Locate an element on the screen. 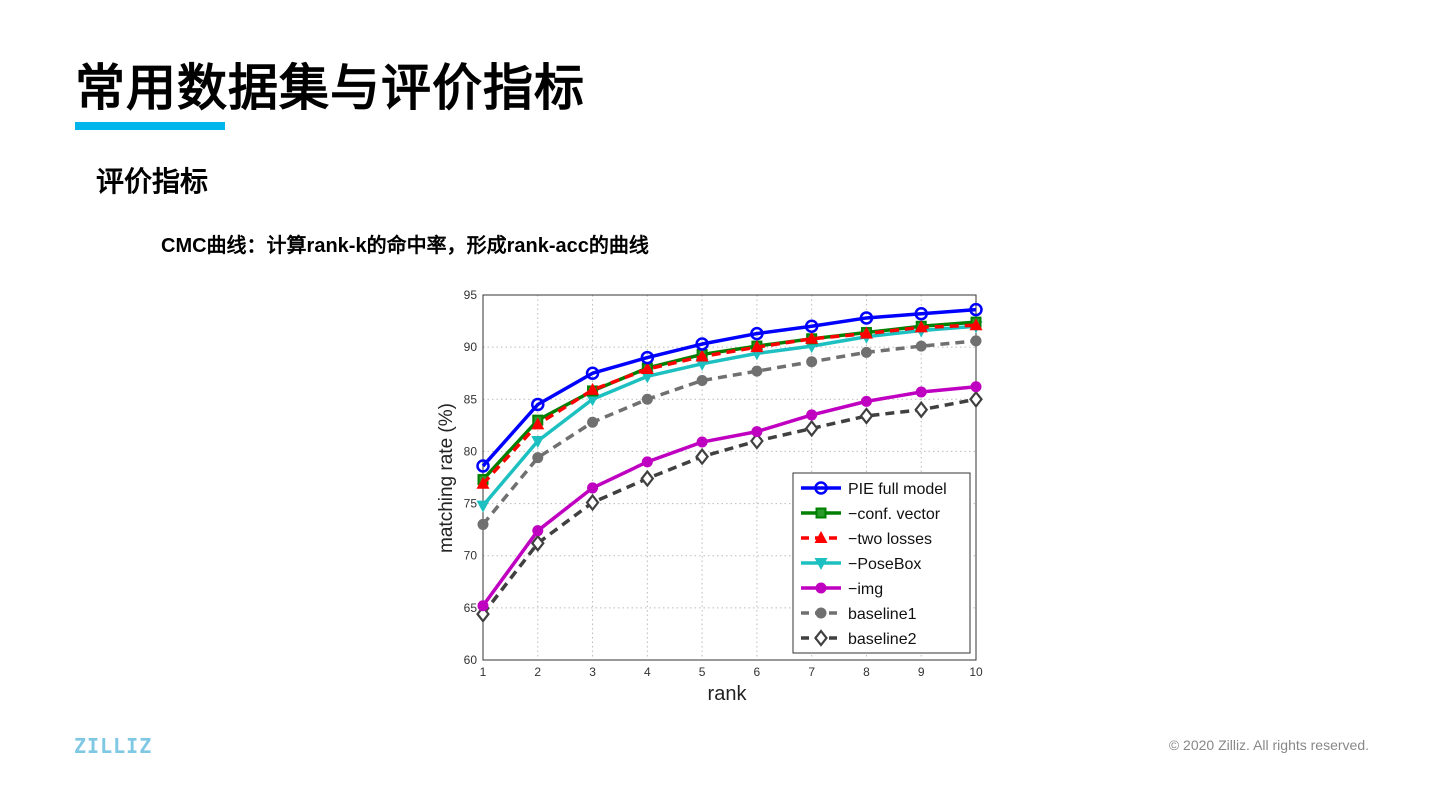 Image resolution: width=1440 pixels, height=810 pixels. legend-item: baseline2 is located at coordinates (859, 638).